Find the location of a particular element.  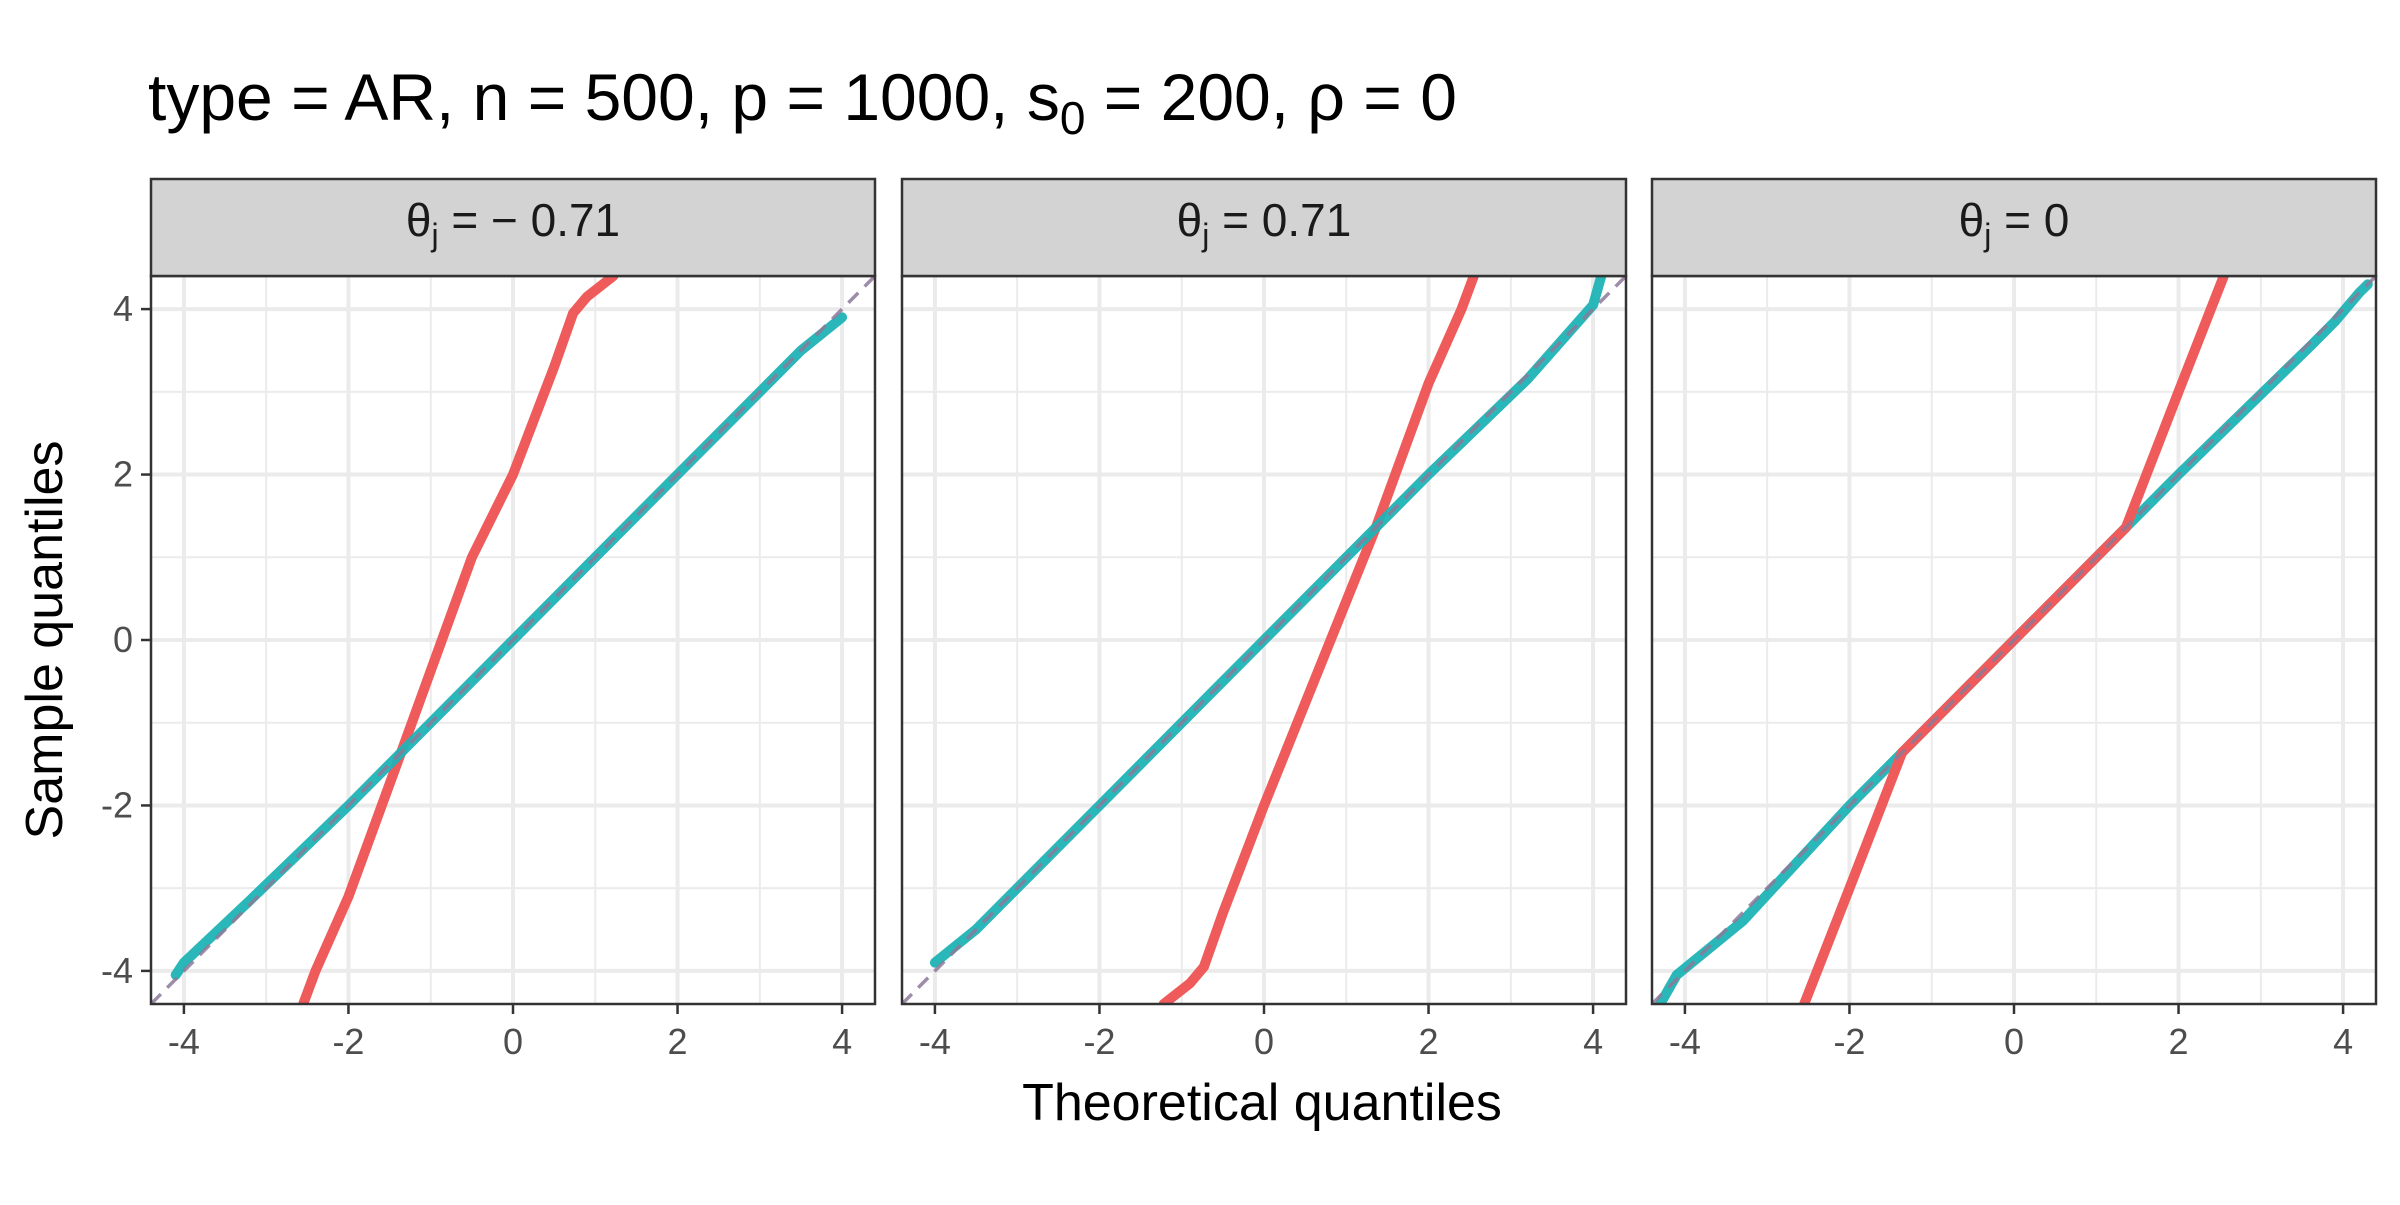

facet-strip-label: θj = 0 is located at coordinates (2014, 223).